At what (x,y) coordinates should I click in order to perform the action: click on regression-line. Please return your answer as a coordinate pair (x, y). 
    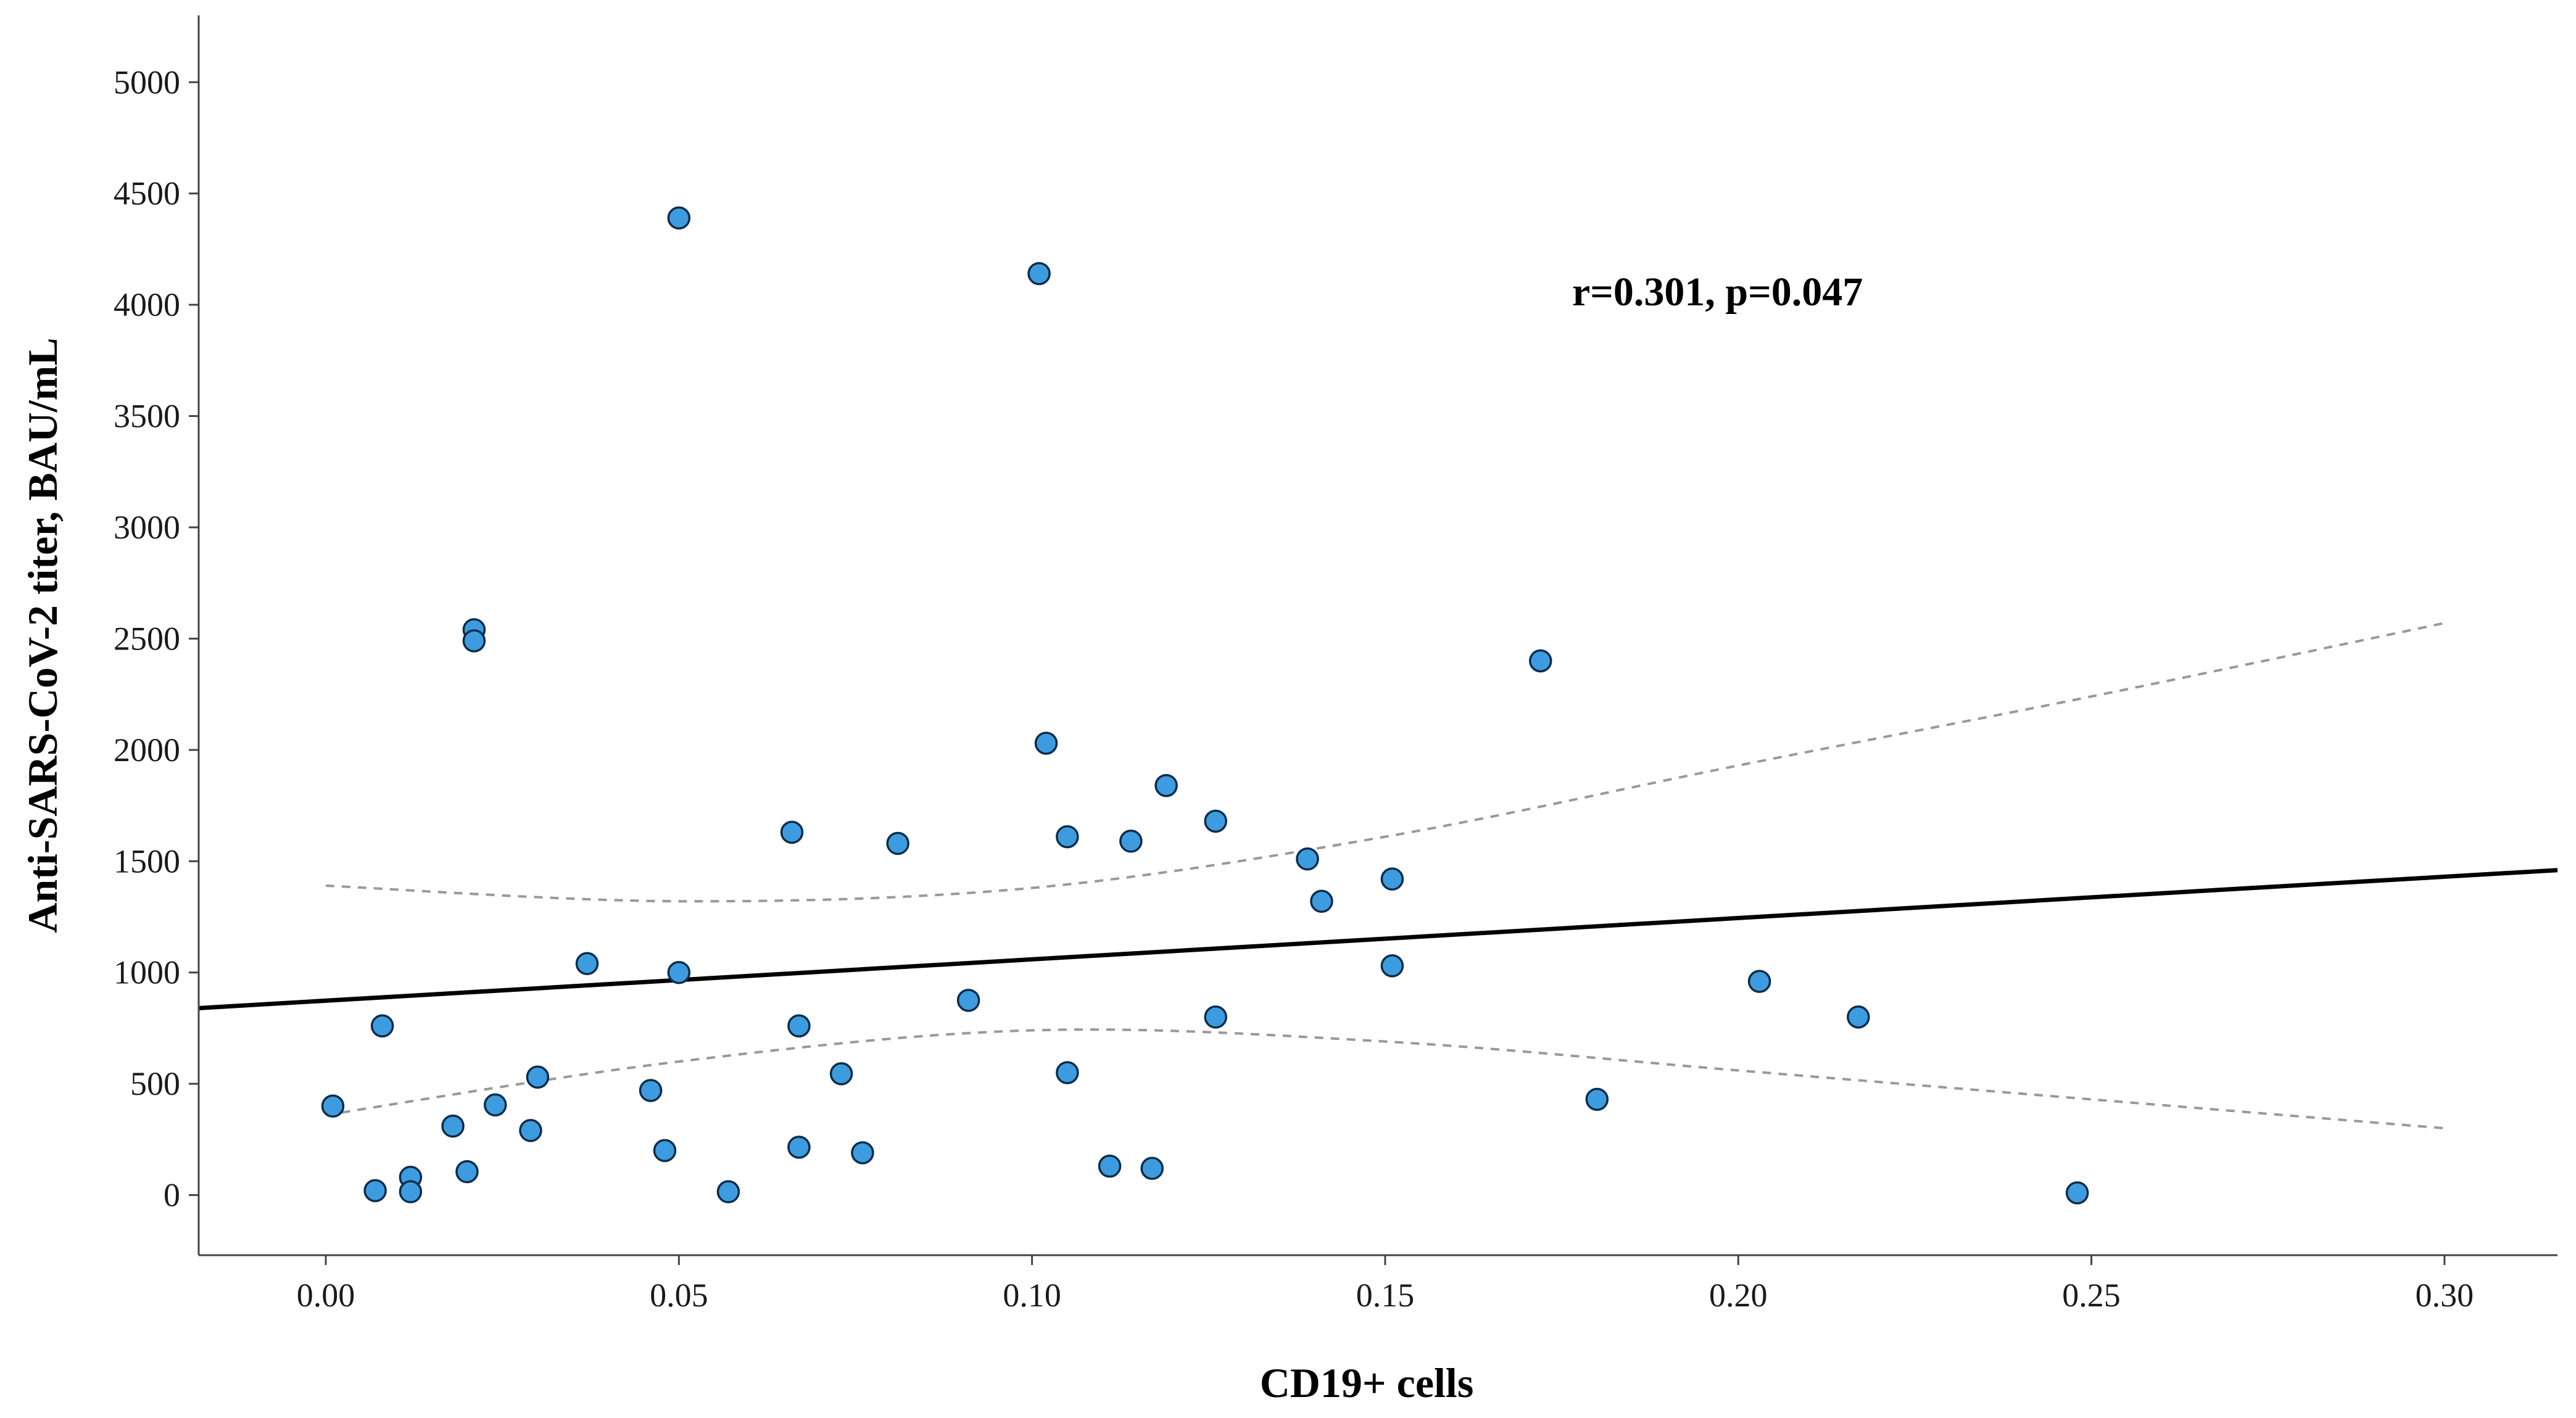
    Looking at the image, I should click on (1378, 939).